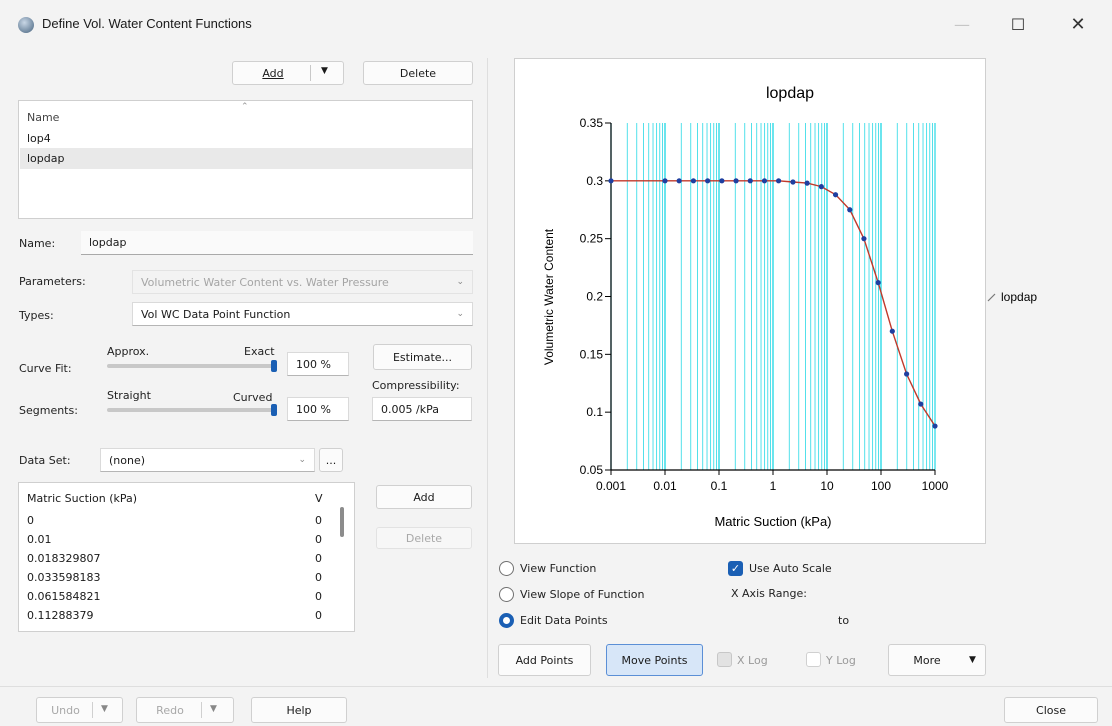  What do you see at coordinates (274, 366) in the screenshot?
I see `curve-fit-slider-thumb` at bounding box center [274, 366].